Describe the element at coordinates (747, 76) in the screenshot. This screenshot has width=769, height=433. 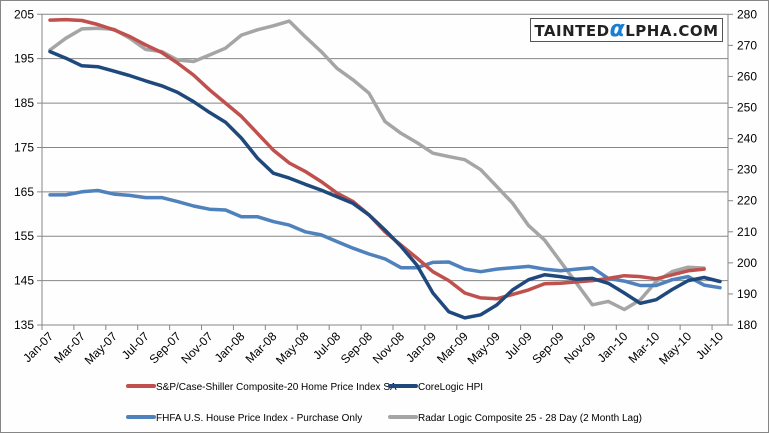
I see `y-right-tick-label: 260` at that location.